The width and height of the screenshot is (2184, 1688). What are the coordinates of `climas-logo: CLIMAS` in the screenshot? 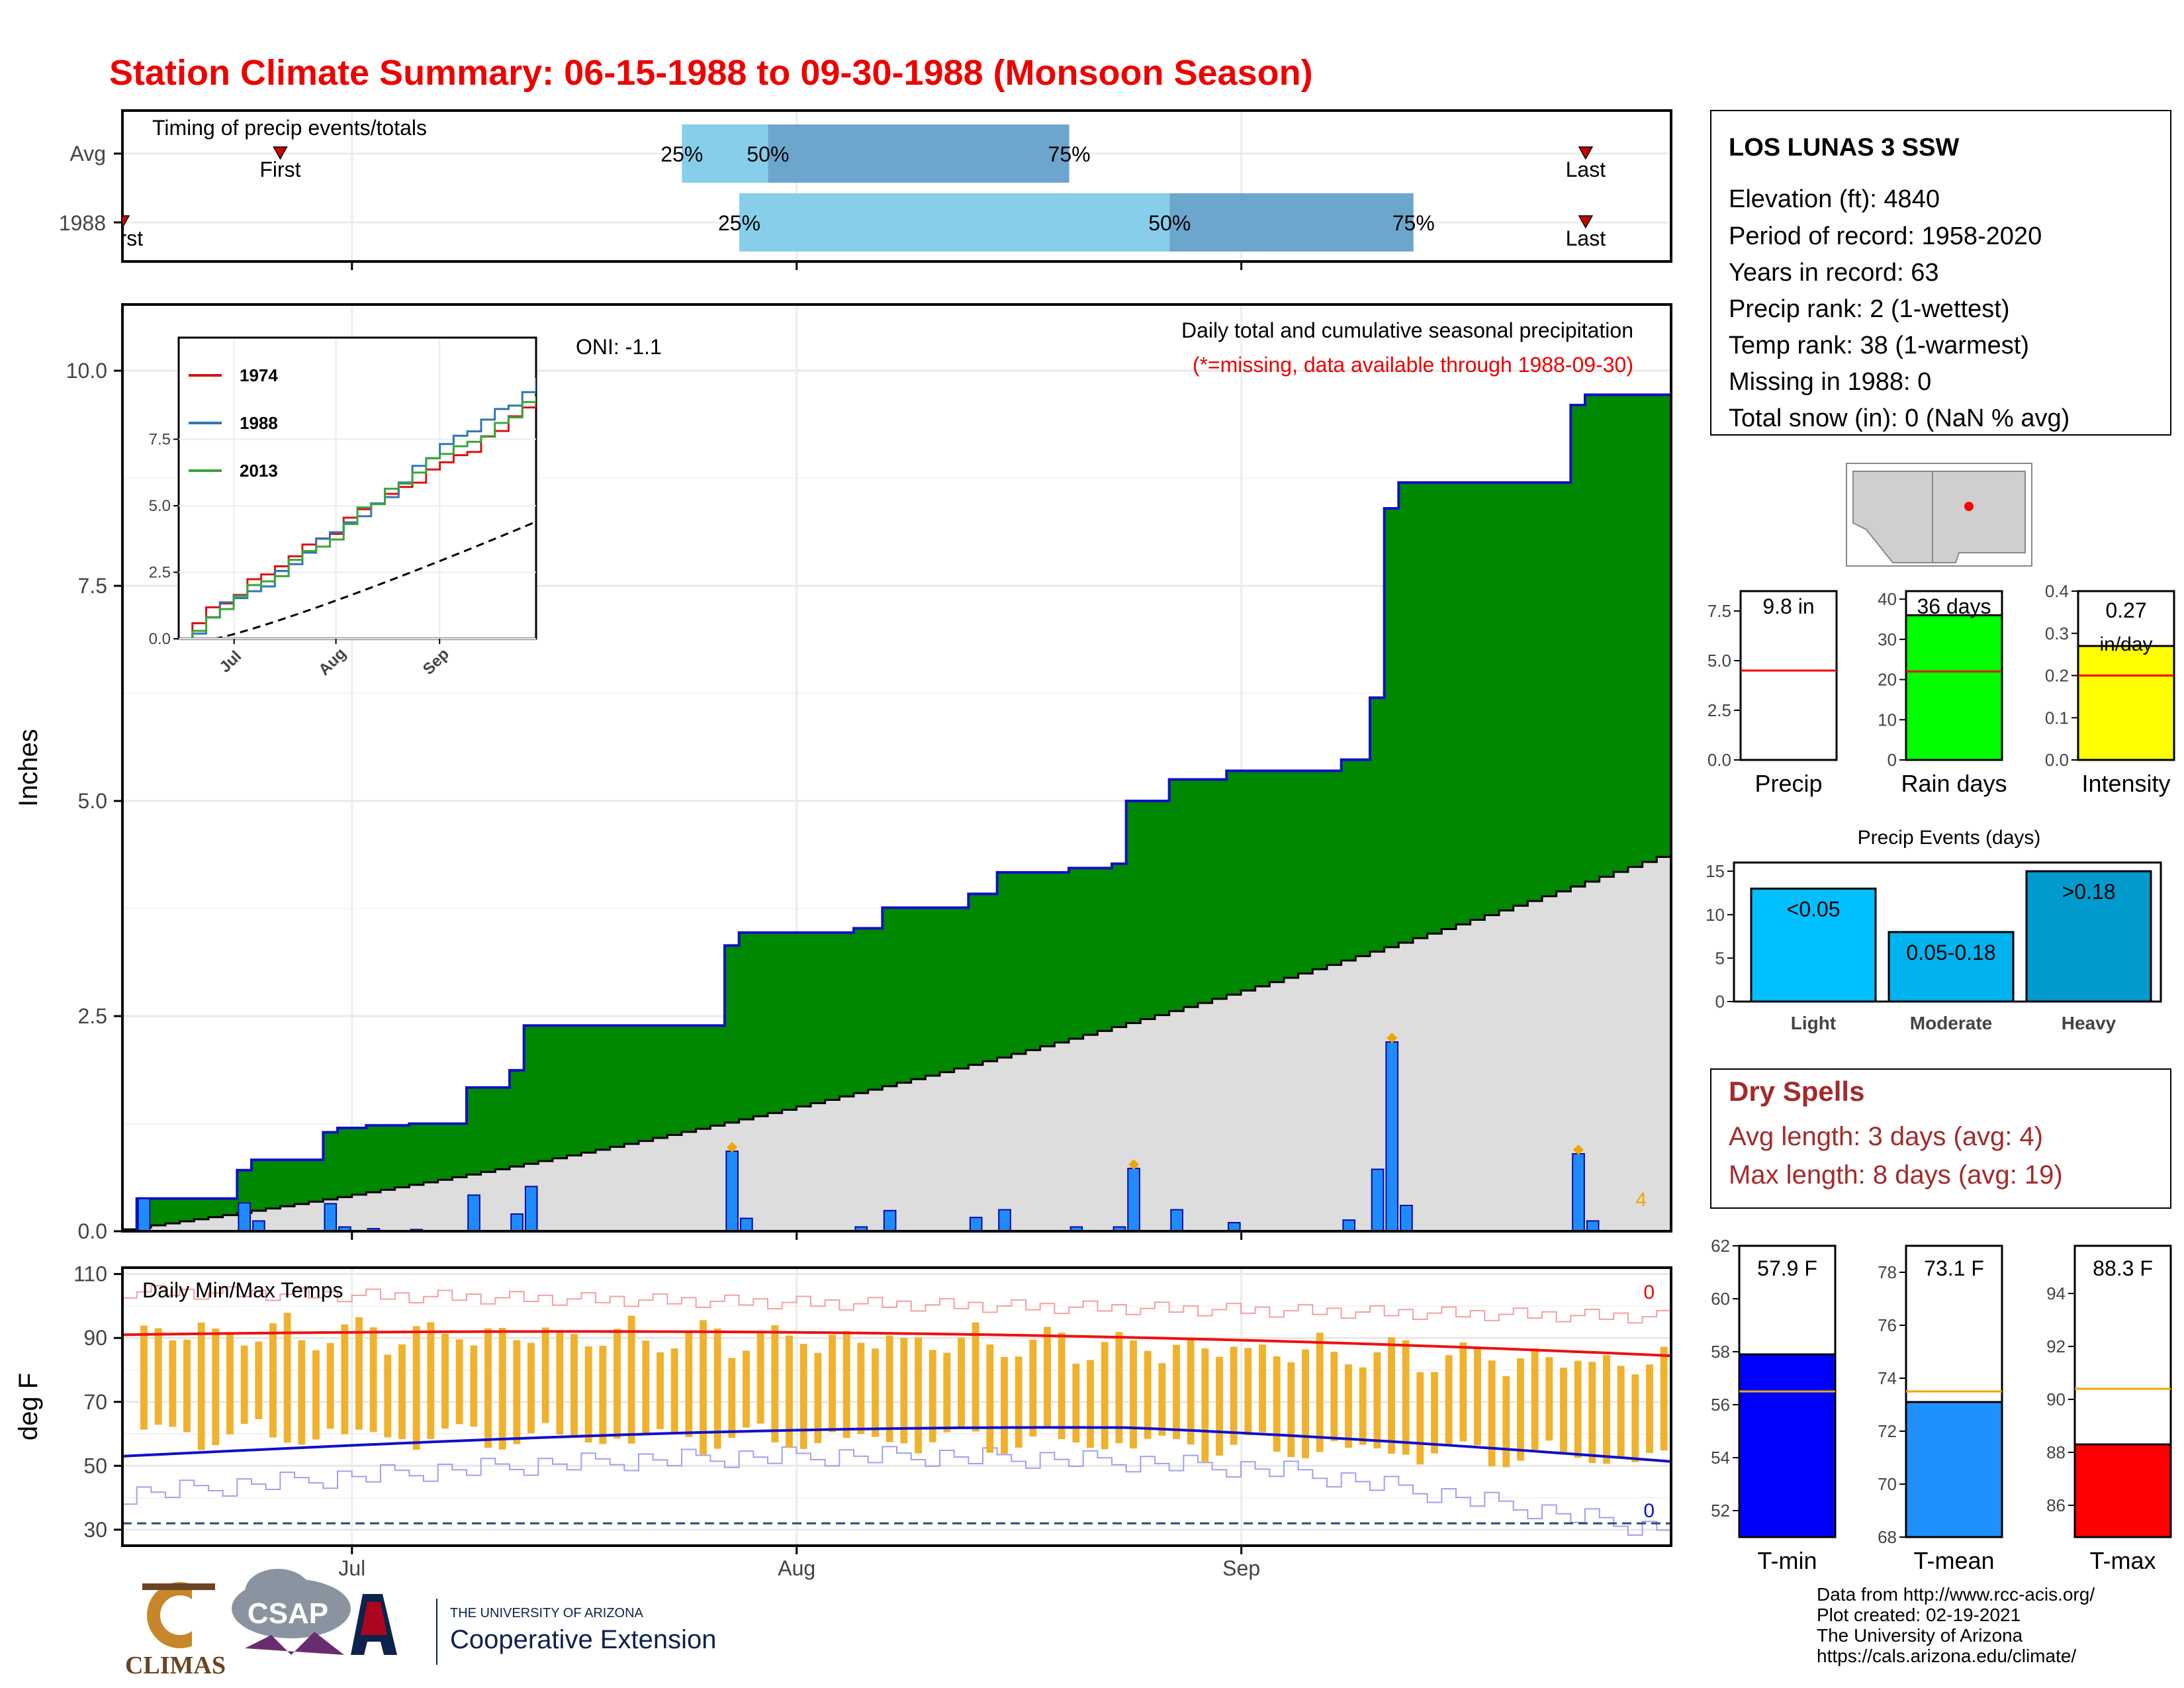 It's located at (176, 1630).